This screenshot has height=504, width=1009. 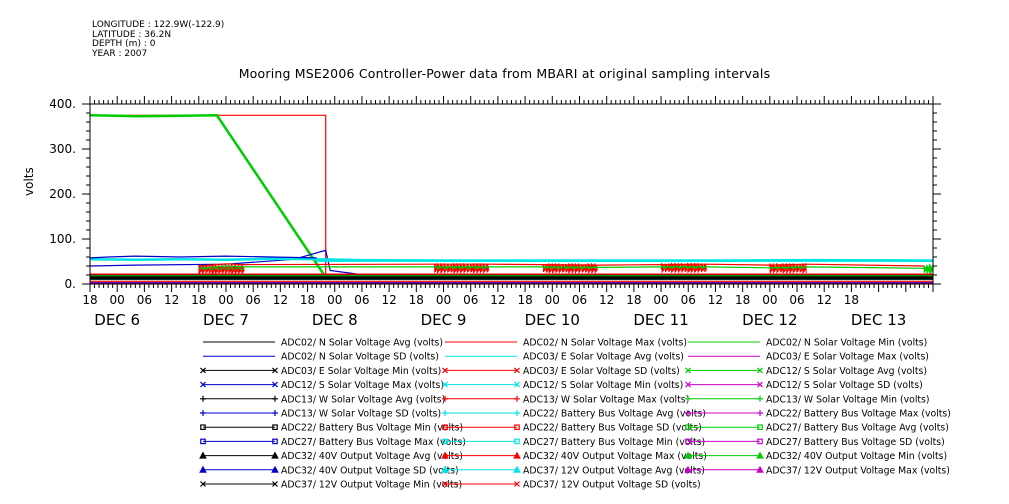 What do you see at coordinates (561, 267) in the screenshot?
I see `series-line` at bounding box center [561, 267].